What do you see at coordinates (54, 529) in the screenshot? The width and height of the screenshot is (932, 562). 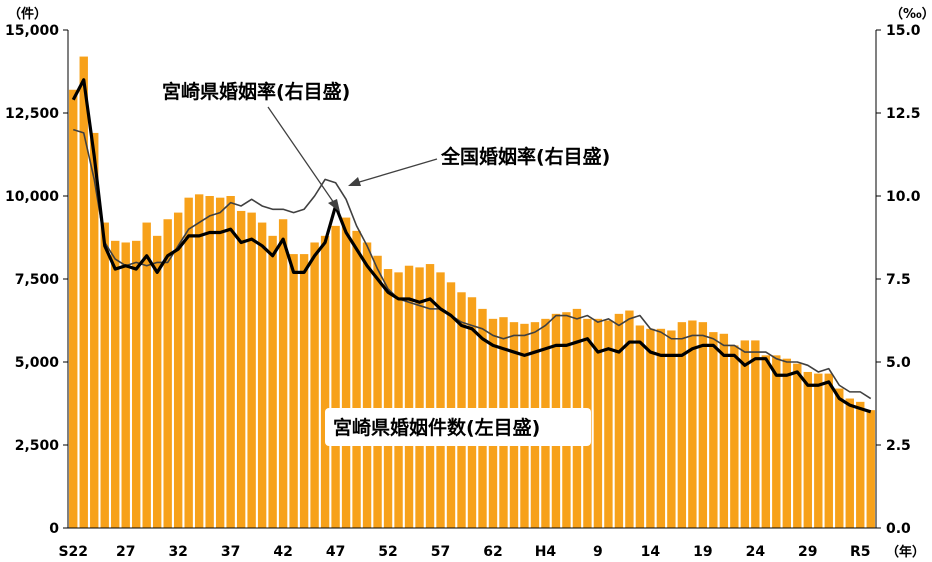 I see `left-tick-label: 0` at bounding box center [54, 529].